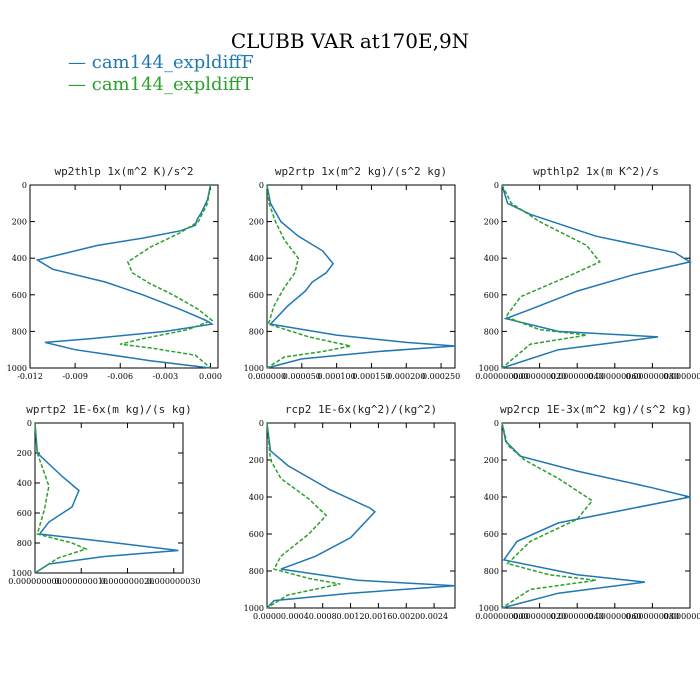 The width and height of the screenshot is (700, 700). Describe the element at coordinates (173, 62) in the screenshot. I see `legend-label-1: cam144_expldiffF` at that location.